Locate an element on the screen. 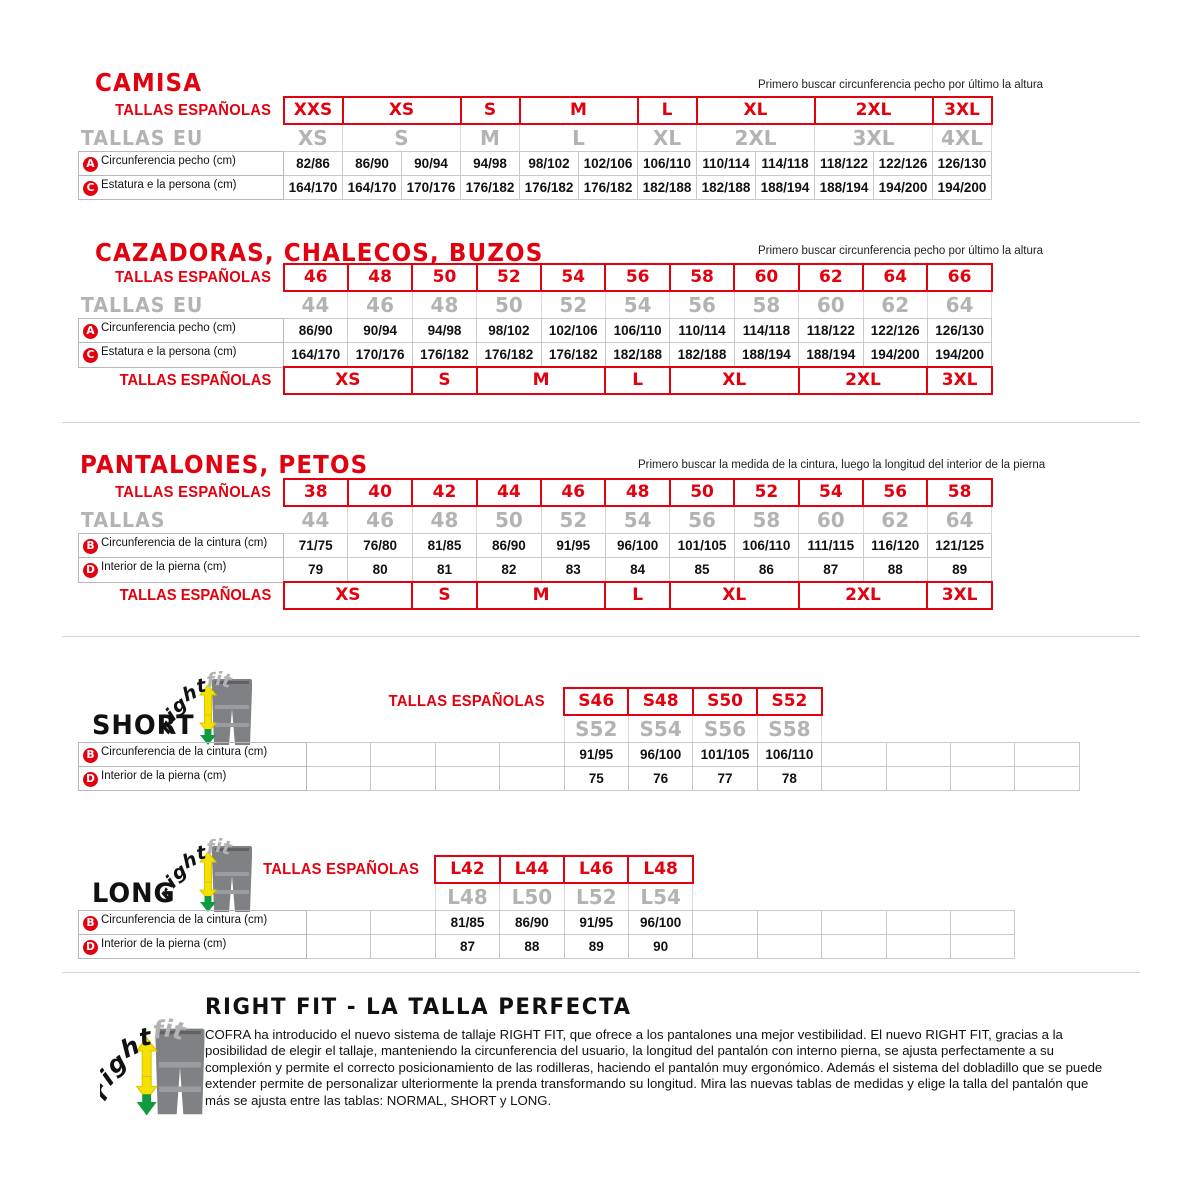 The width and height of the screenshot is (1200, 1200). short-size-eu: S56 is located at coordinates (725, 729).